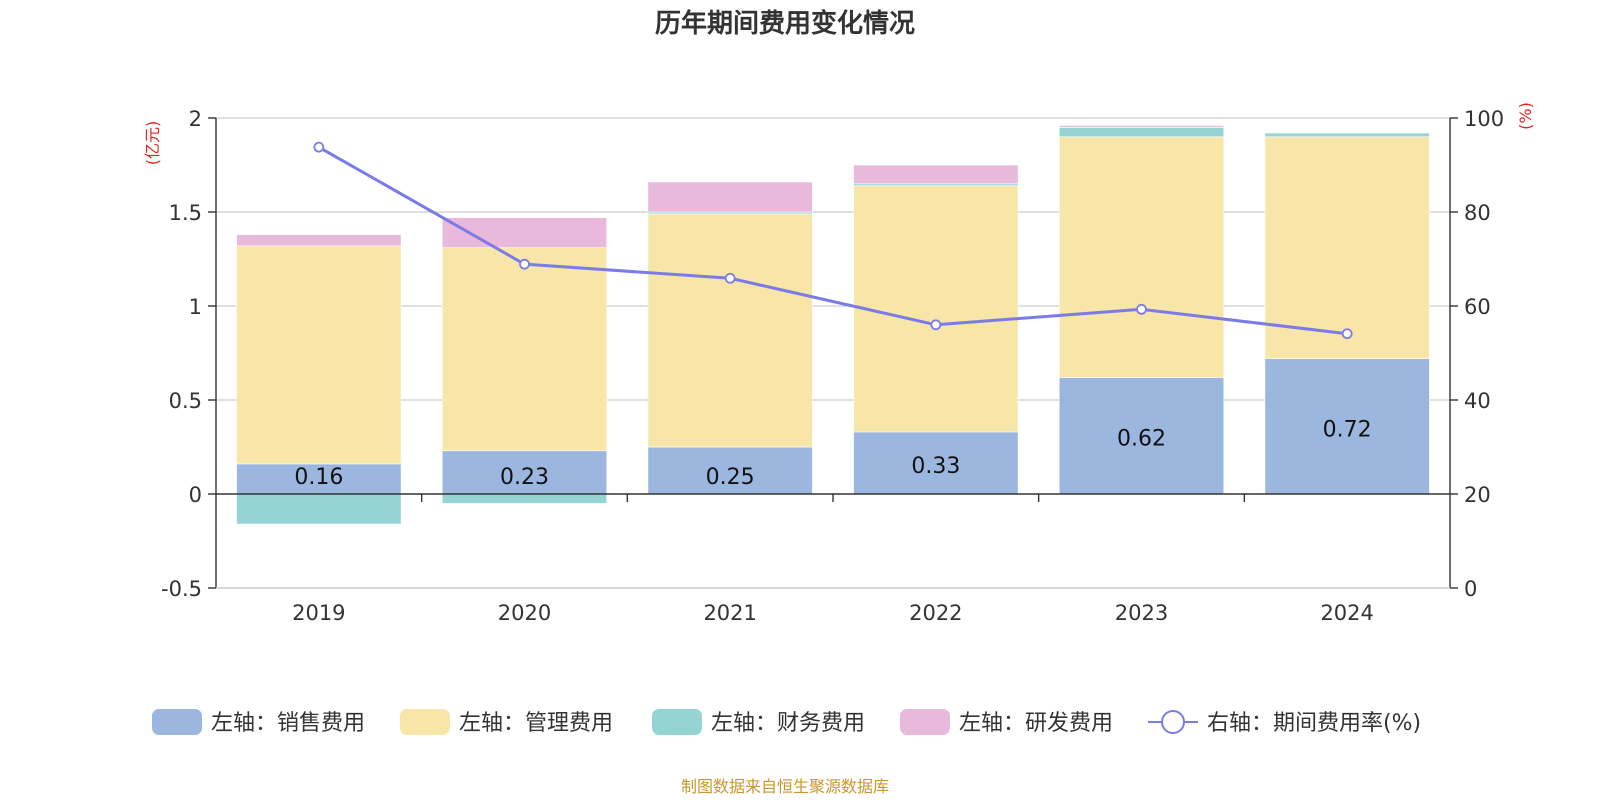  Describe the element at coordinates (1484, 119) in the screenshot. I see `y-right-tick-label: 100` at that location.